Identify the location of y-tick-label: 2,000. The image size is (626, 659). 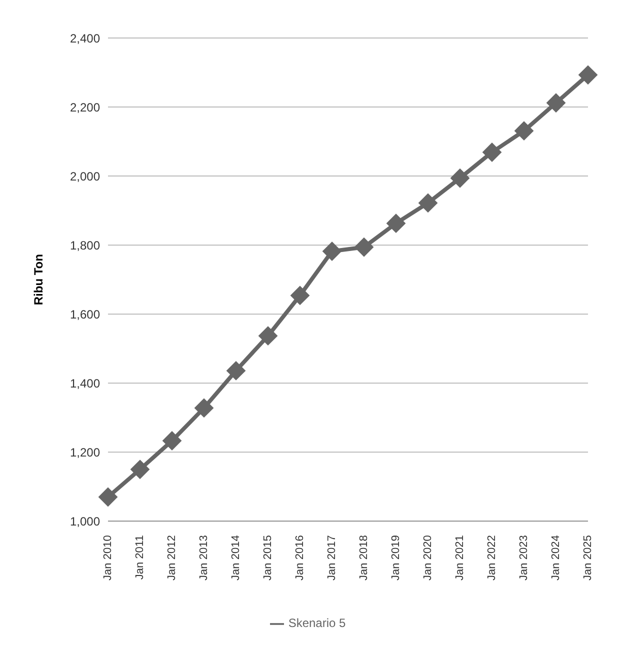
(85, 176).